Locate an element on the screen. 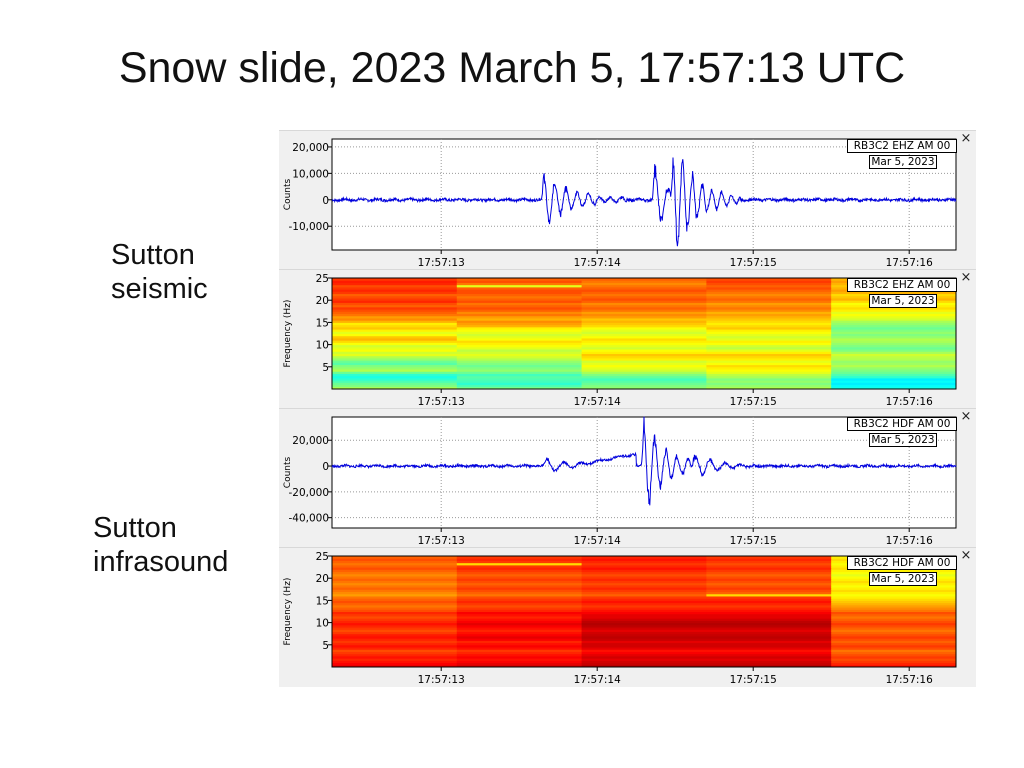 The width and height of the screenshot is (1024, 768). y-axis-label: Frequency (Hz) is located at coordinates (288, 612).